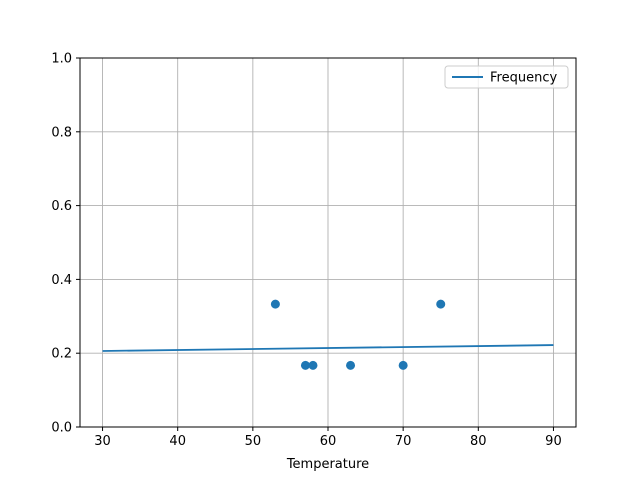  What do you see at coordinates (61, 59) in the screenshot?
I see `y-tick-label: 1.0` at bounding box center [61, 59].